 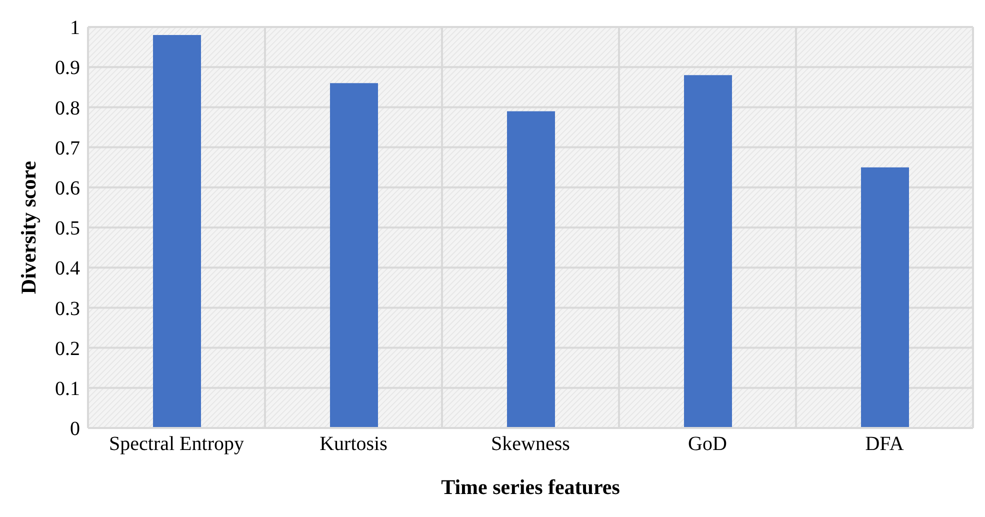 What do you see at coordinates (75, 28) in the screenshot?
I see `y-tick-label: 1` at bounding box center [75, 28].